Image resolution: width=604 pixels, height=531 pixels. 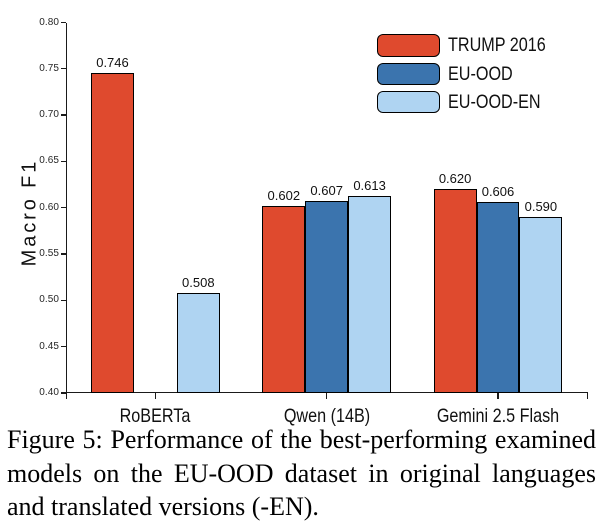 What do you see at coordinates (49, 207) in the screenshot?
I see `y-tick-label-0.60: 0.60` at bounding box center [49, 207].